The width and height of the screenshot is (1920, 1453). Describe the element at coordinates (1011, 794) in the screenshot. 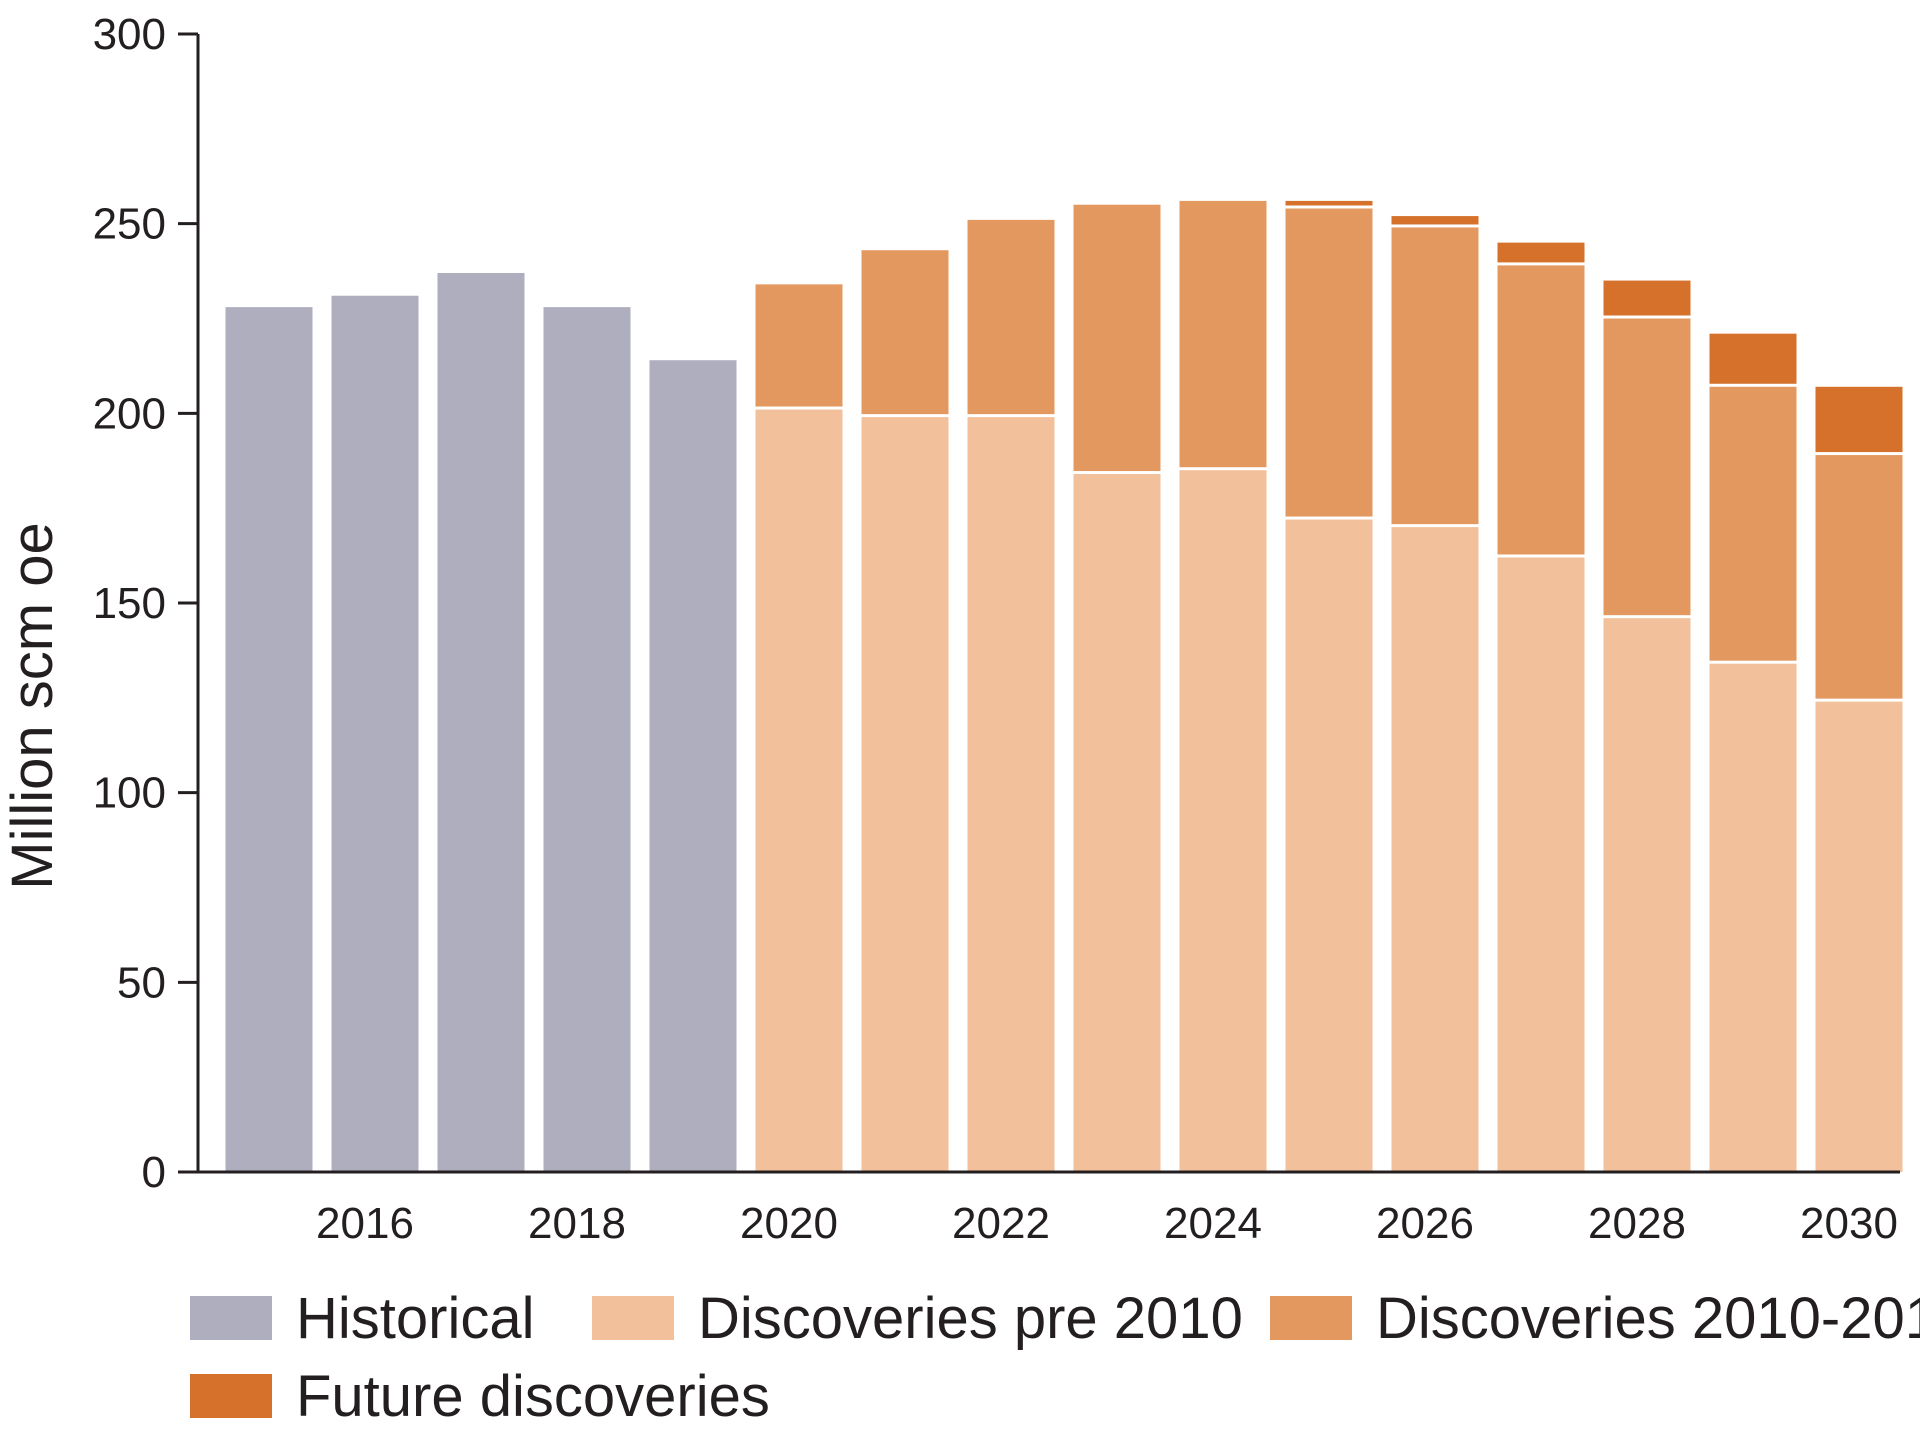

I see `bar-discoveries-pre-2010-2022` at that location.